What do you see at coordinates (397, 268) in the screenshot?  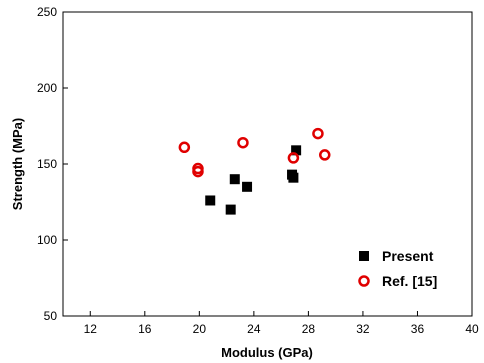 I see `legend: Present Ref. [15]` at bounding box center [397, 268].